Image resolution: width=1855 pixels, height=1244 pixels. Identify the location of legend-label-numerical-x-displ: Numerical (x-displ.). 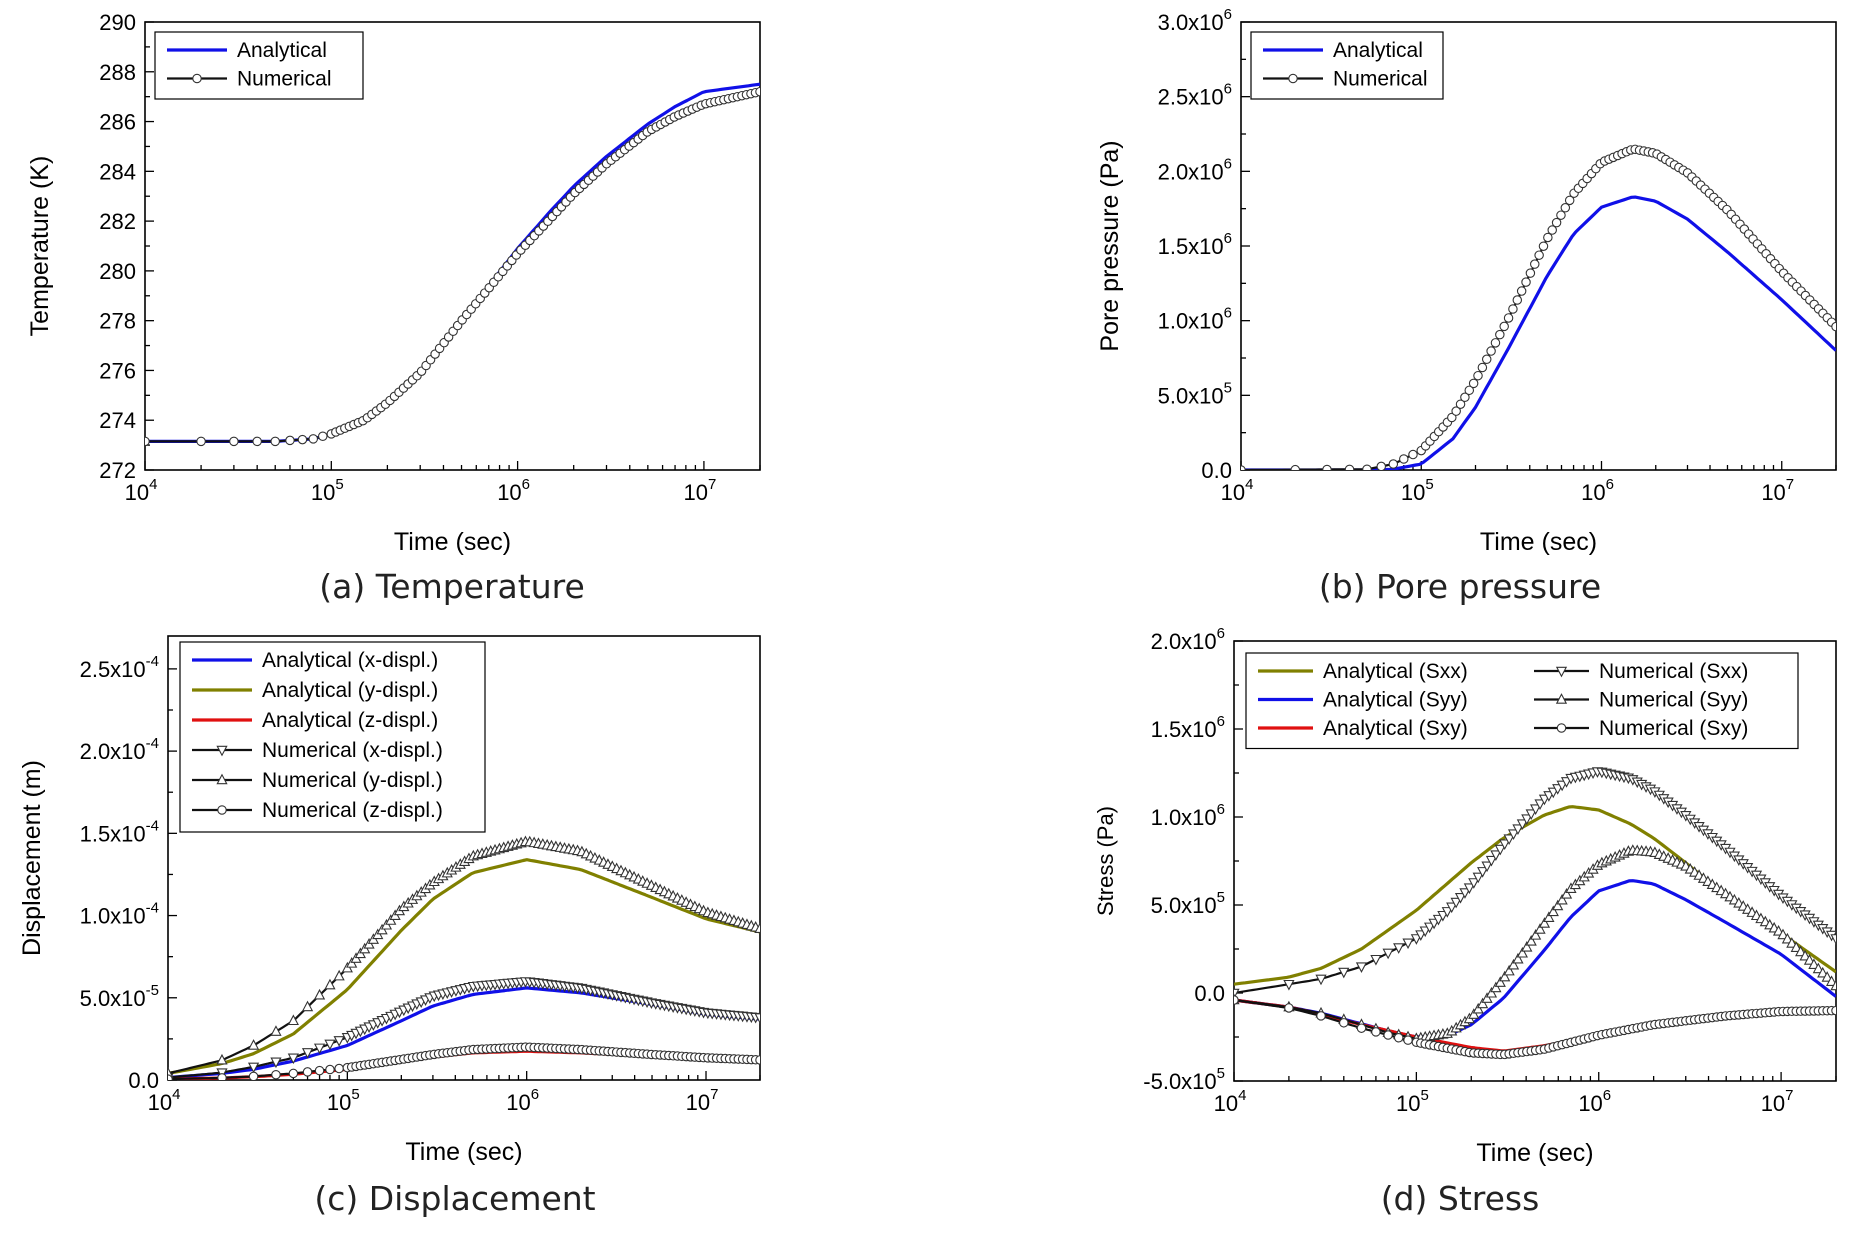
(352, 750).